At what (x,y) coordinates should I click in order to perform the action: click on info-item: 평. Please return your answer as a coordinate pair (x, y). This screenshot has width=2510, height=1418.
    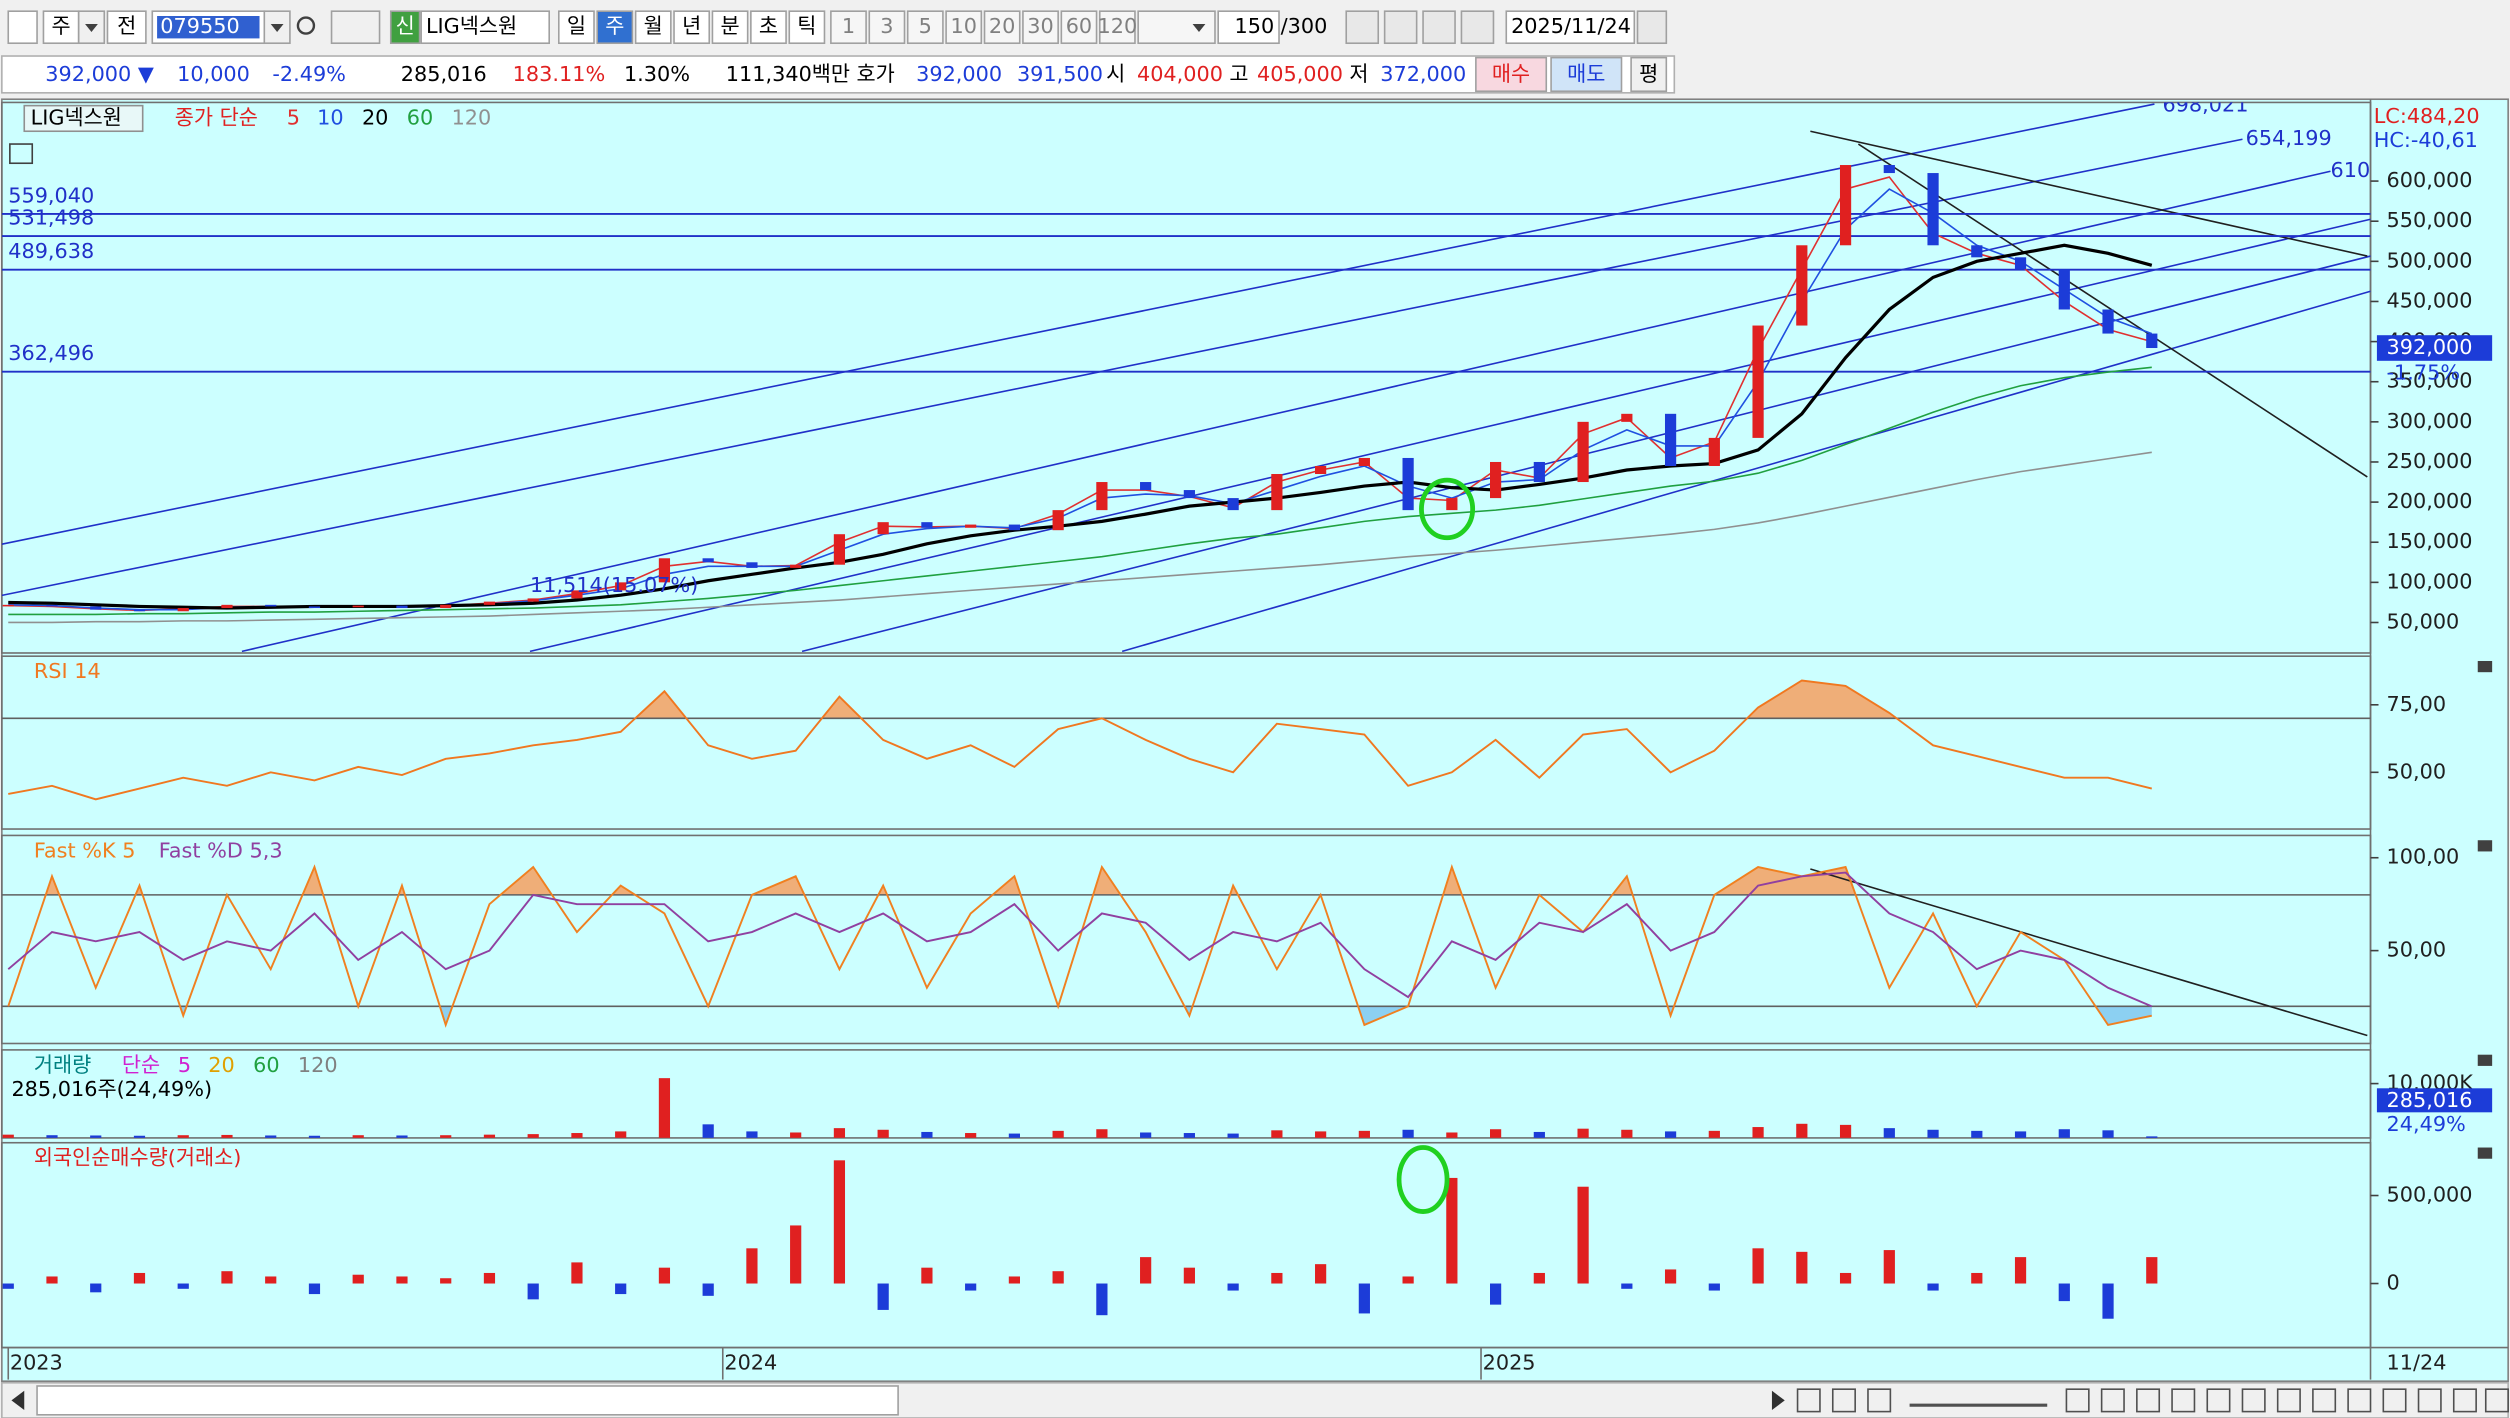
    Looking at the image, I should click on (1648, 74).